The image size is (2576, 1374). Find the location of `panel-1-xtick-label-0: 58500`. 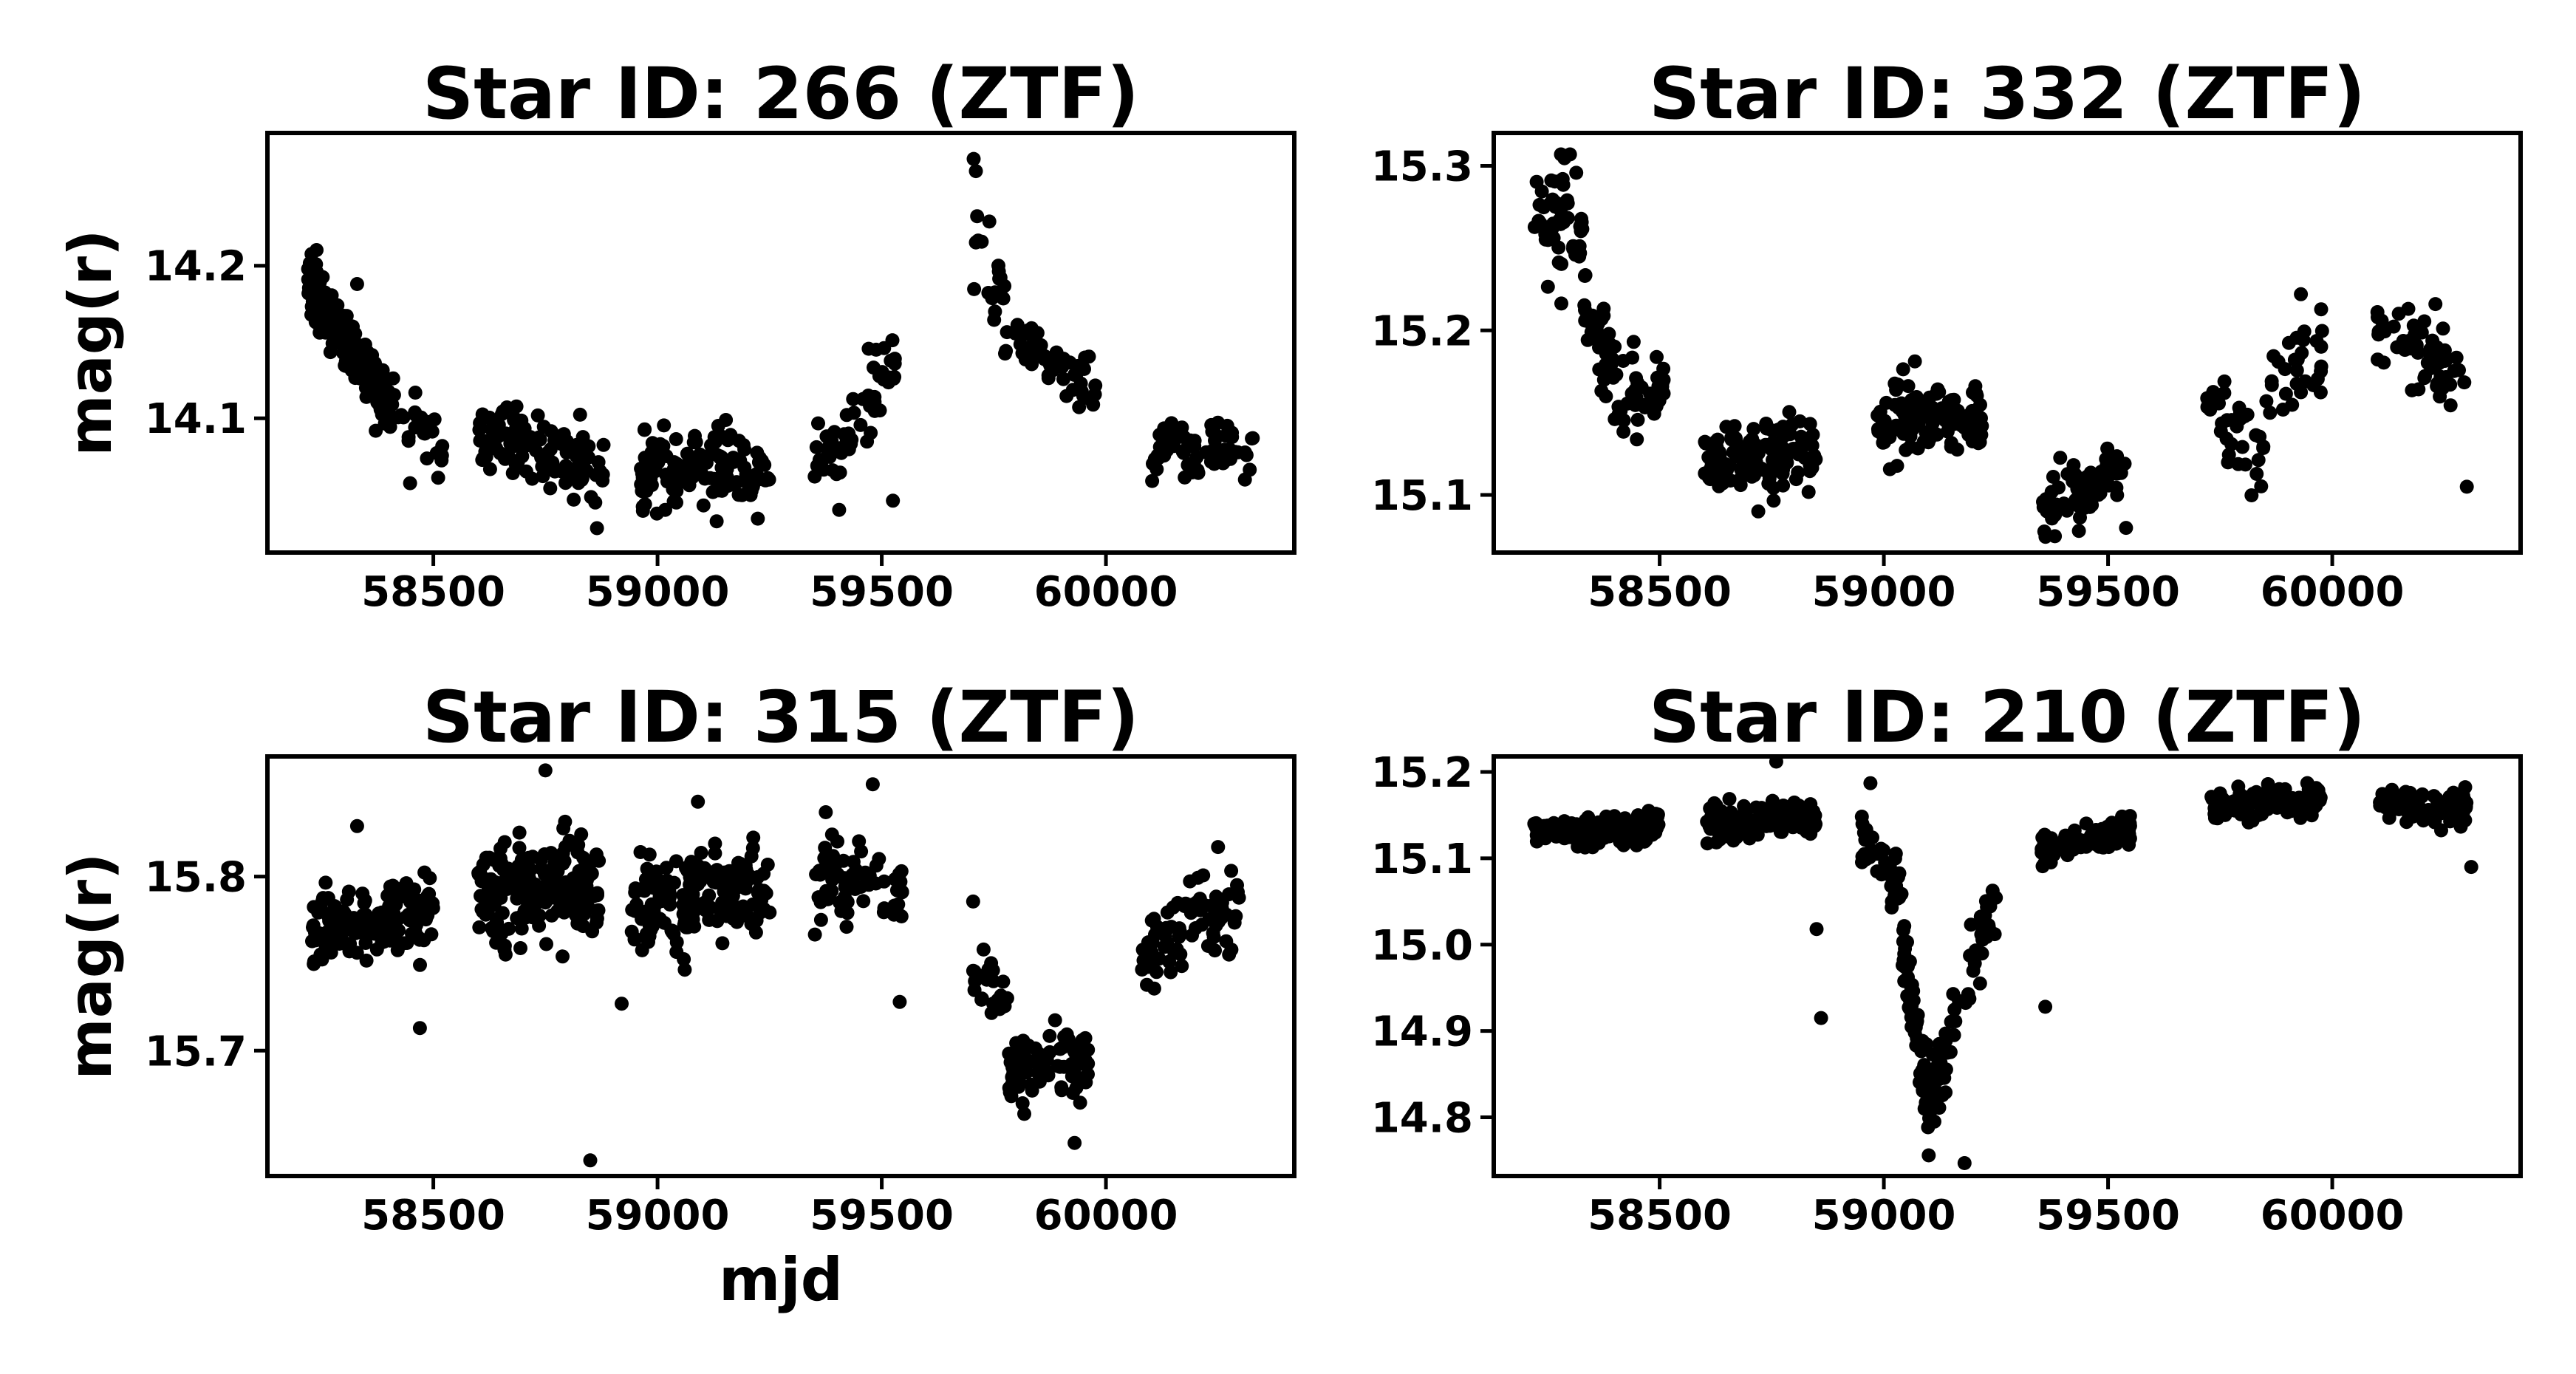

panel-1-xtick-label-0: 58500 is located at coordinates (433, 592).